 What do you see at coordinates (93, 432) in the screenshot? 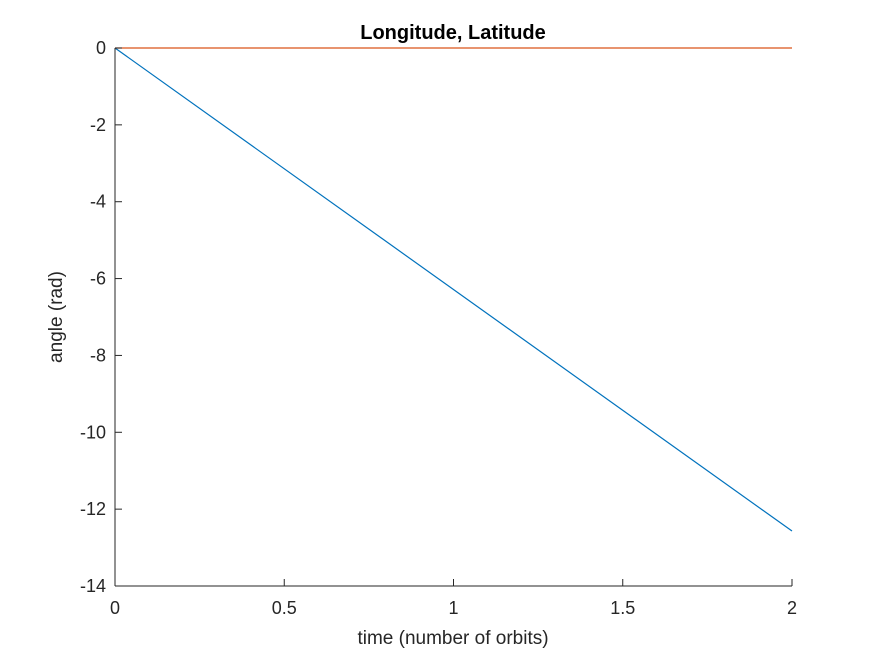
I see `y-tick-label: -10` at bounding box center [93, 432].